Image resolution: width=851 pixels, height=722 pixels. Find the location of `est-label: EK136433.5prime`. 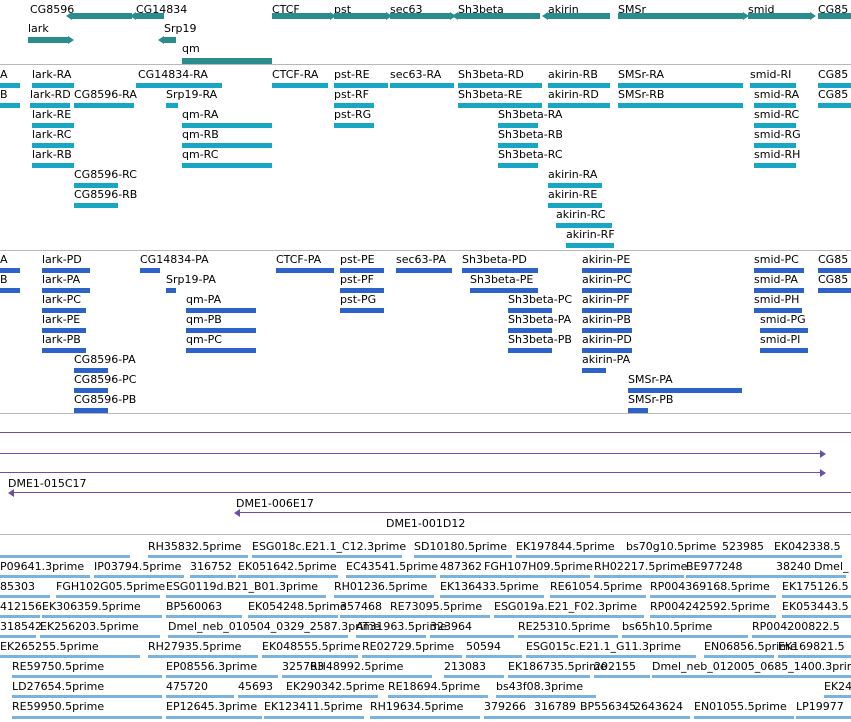

est-label: EK136433.5prime is located at coordinates (489, 586).